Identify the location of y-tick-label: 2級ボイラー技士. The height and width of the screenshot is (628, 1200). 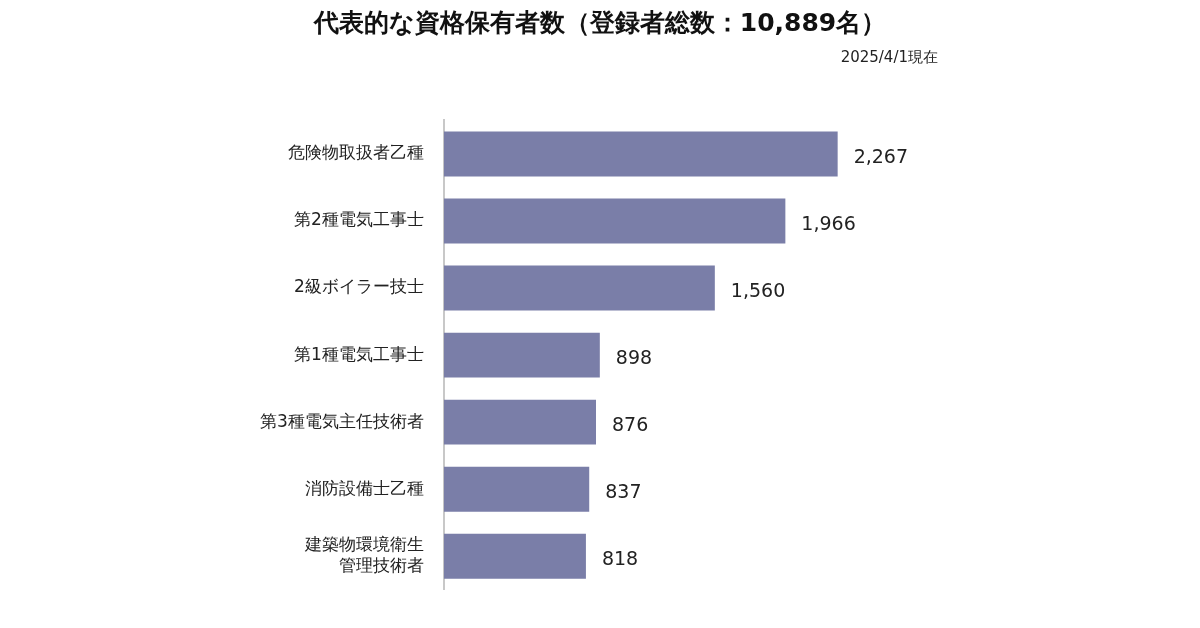
(358, 286).